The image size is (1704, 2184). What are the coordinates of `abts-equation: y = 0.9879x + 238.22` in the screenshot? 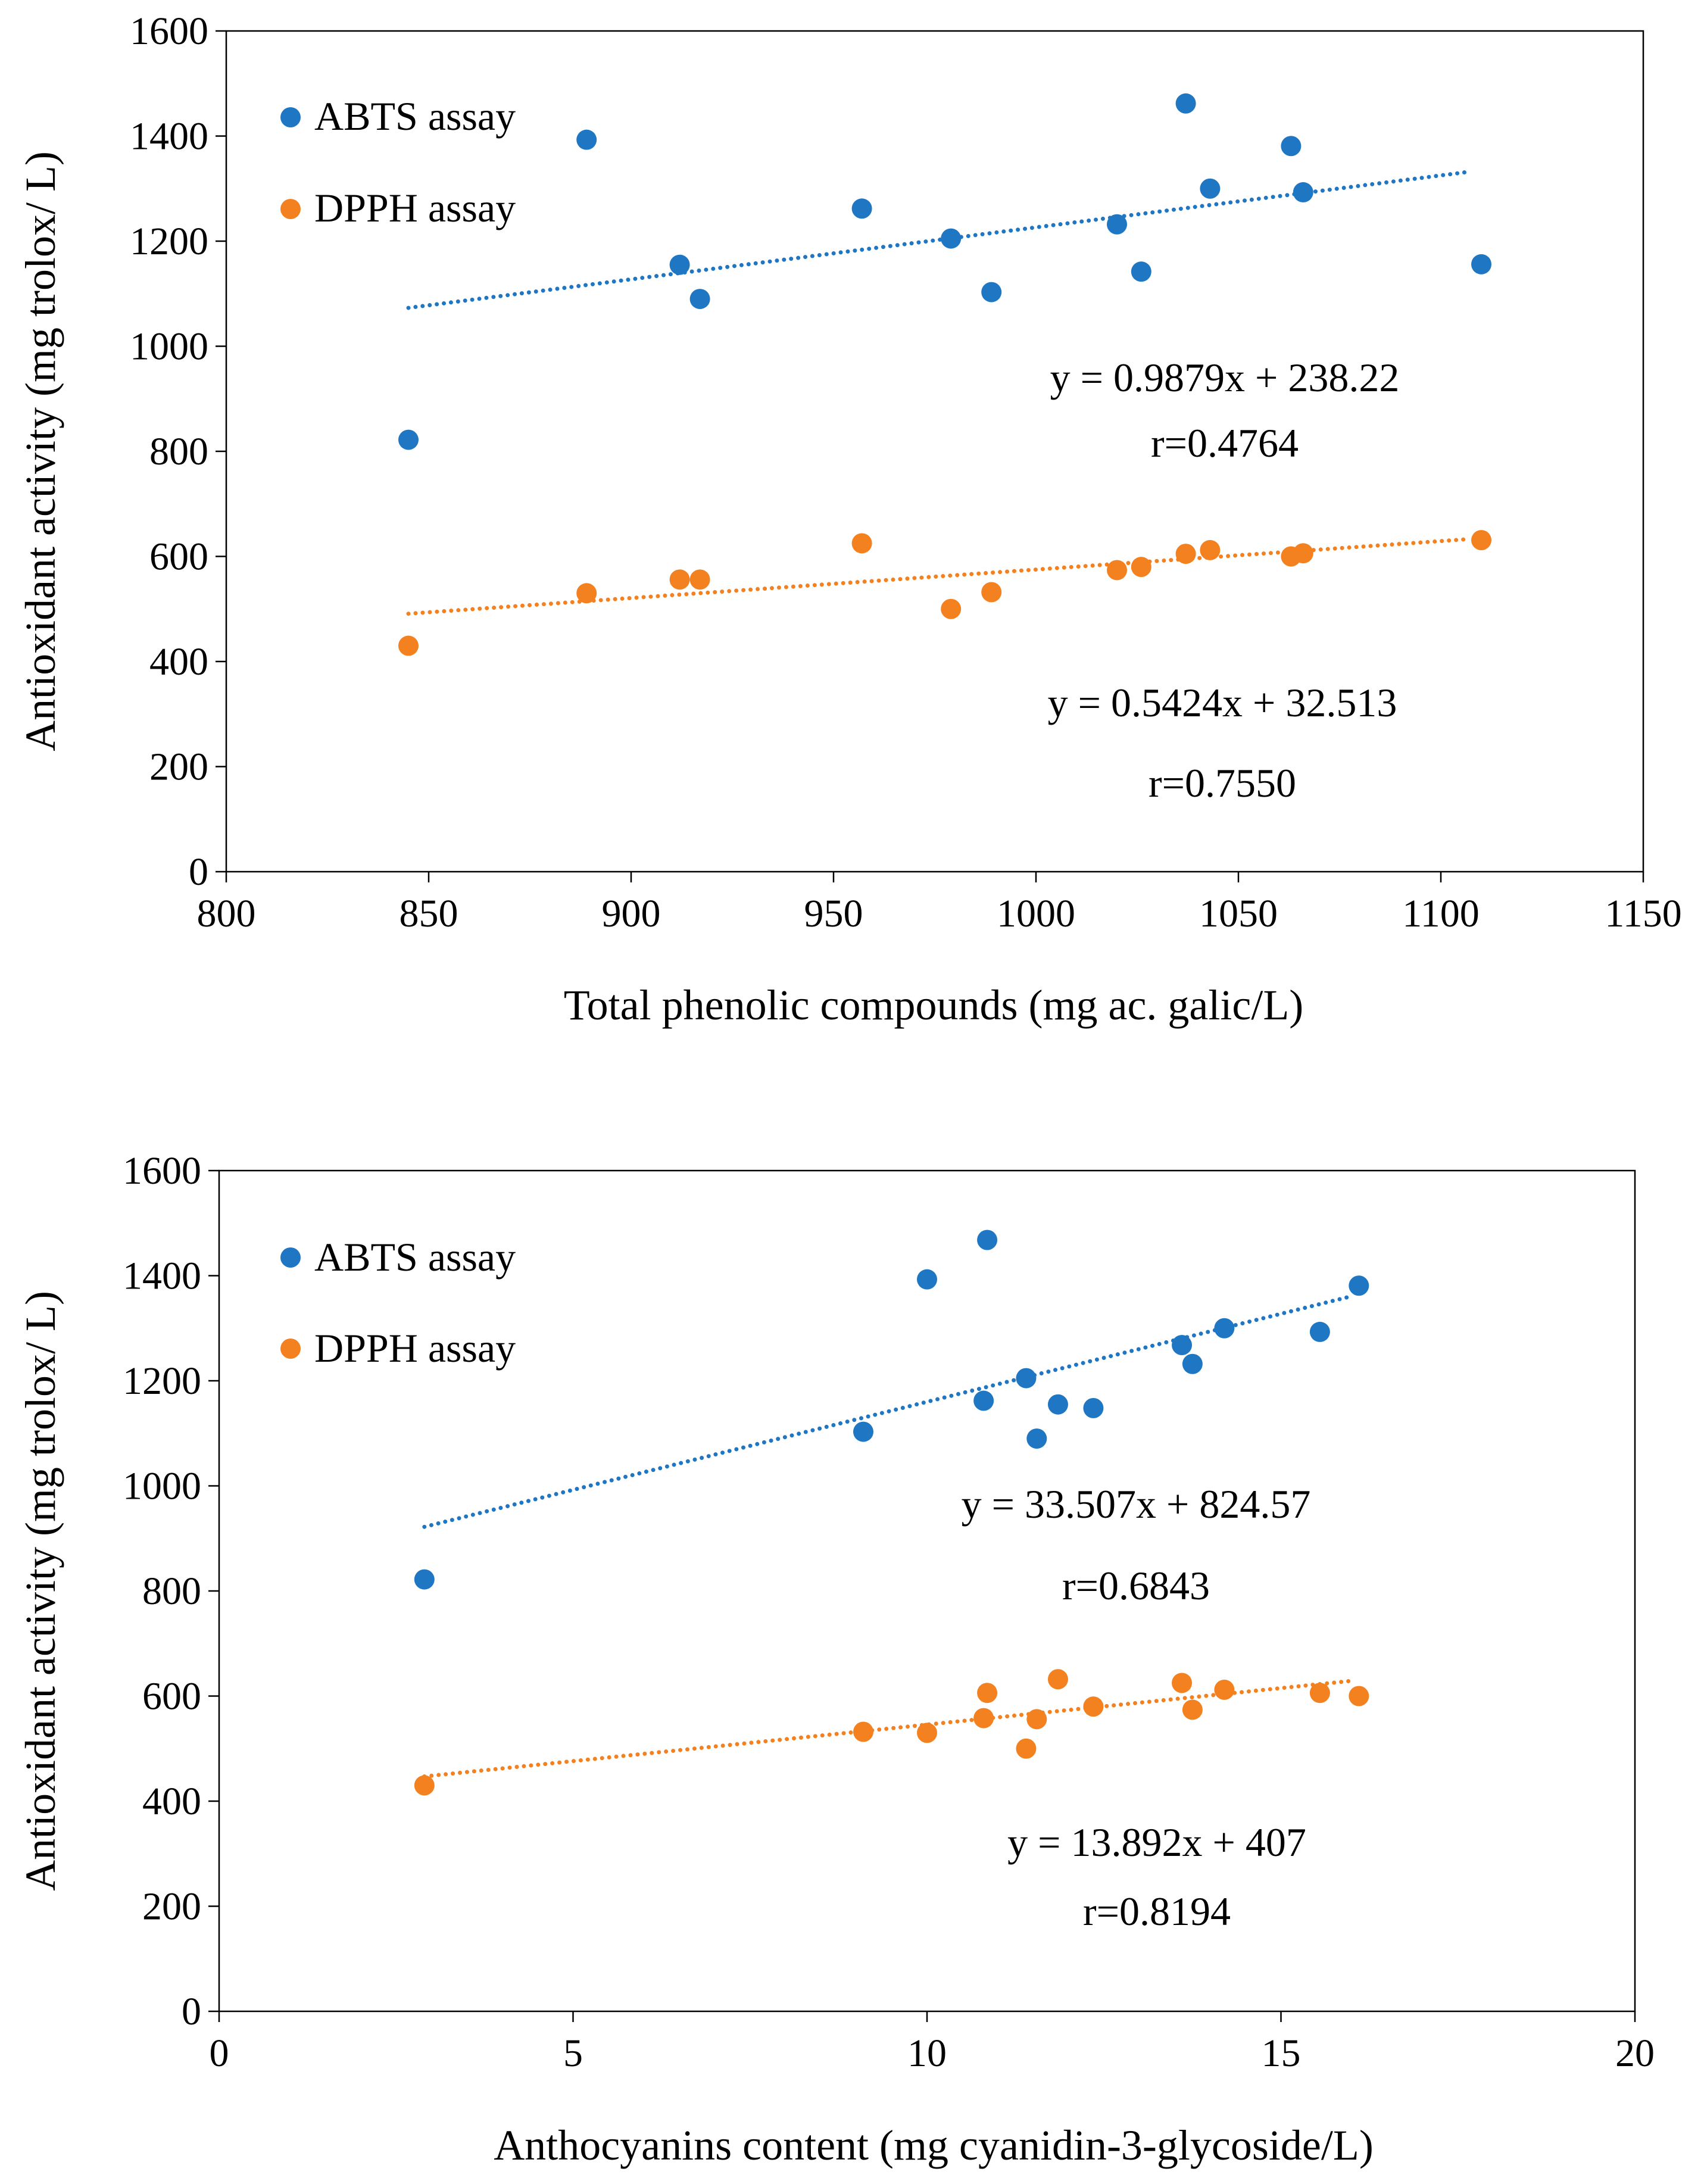 It's located at (1225, 377).